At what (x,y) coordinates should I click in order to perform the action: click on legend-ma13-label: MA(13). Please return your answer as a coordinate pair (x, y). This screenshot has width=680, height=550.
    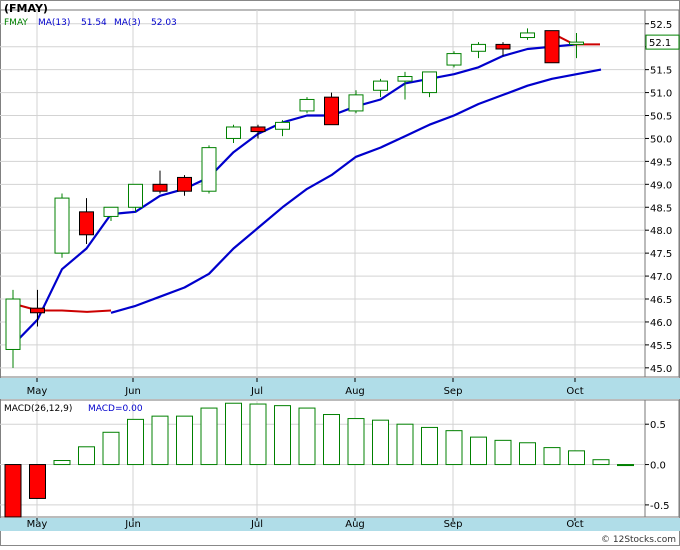
    Looking at the image, I should click on (54, 23).